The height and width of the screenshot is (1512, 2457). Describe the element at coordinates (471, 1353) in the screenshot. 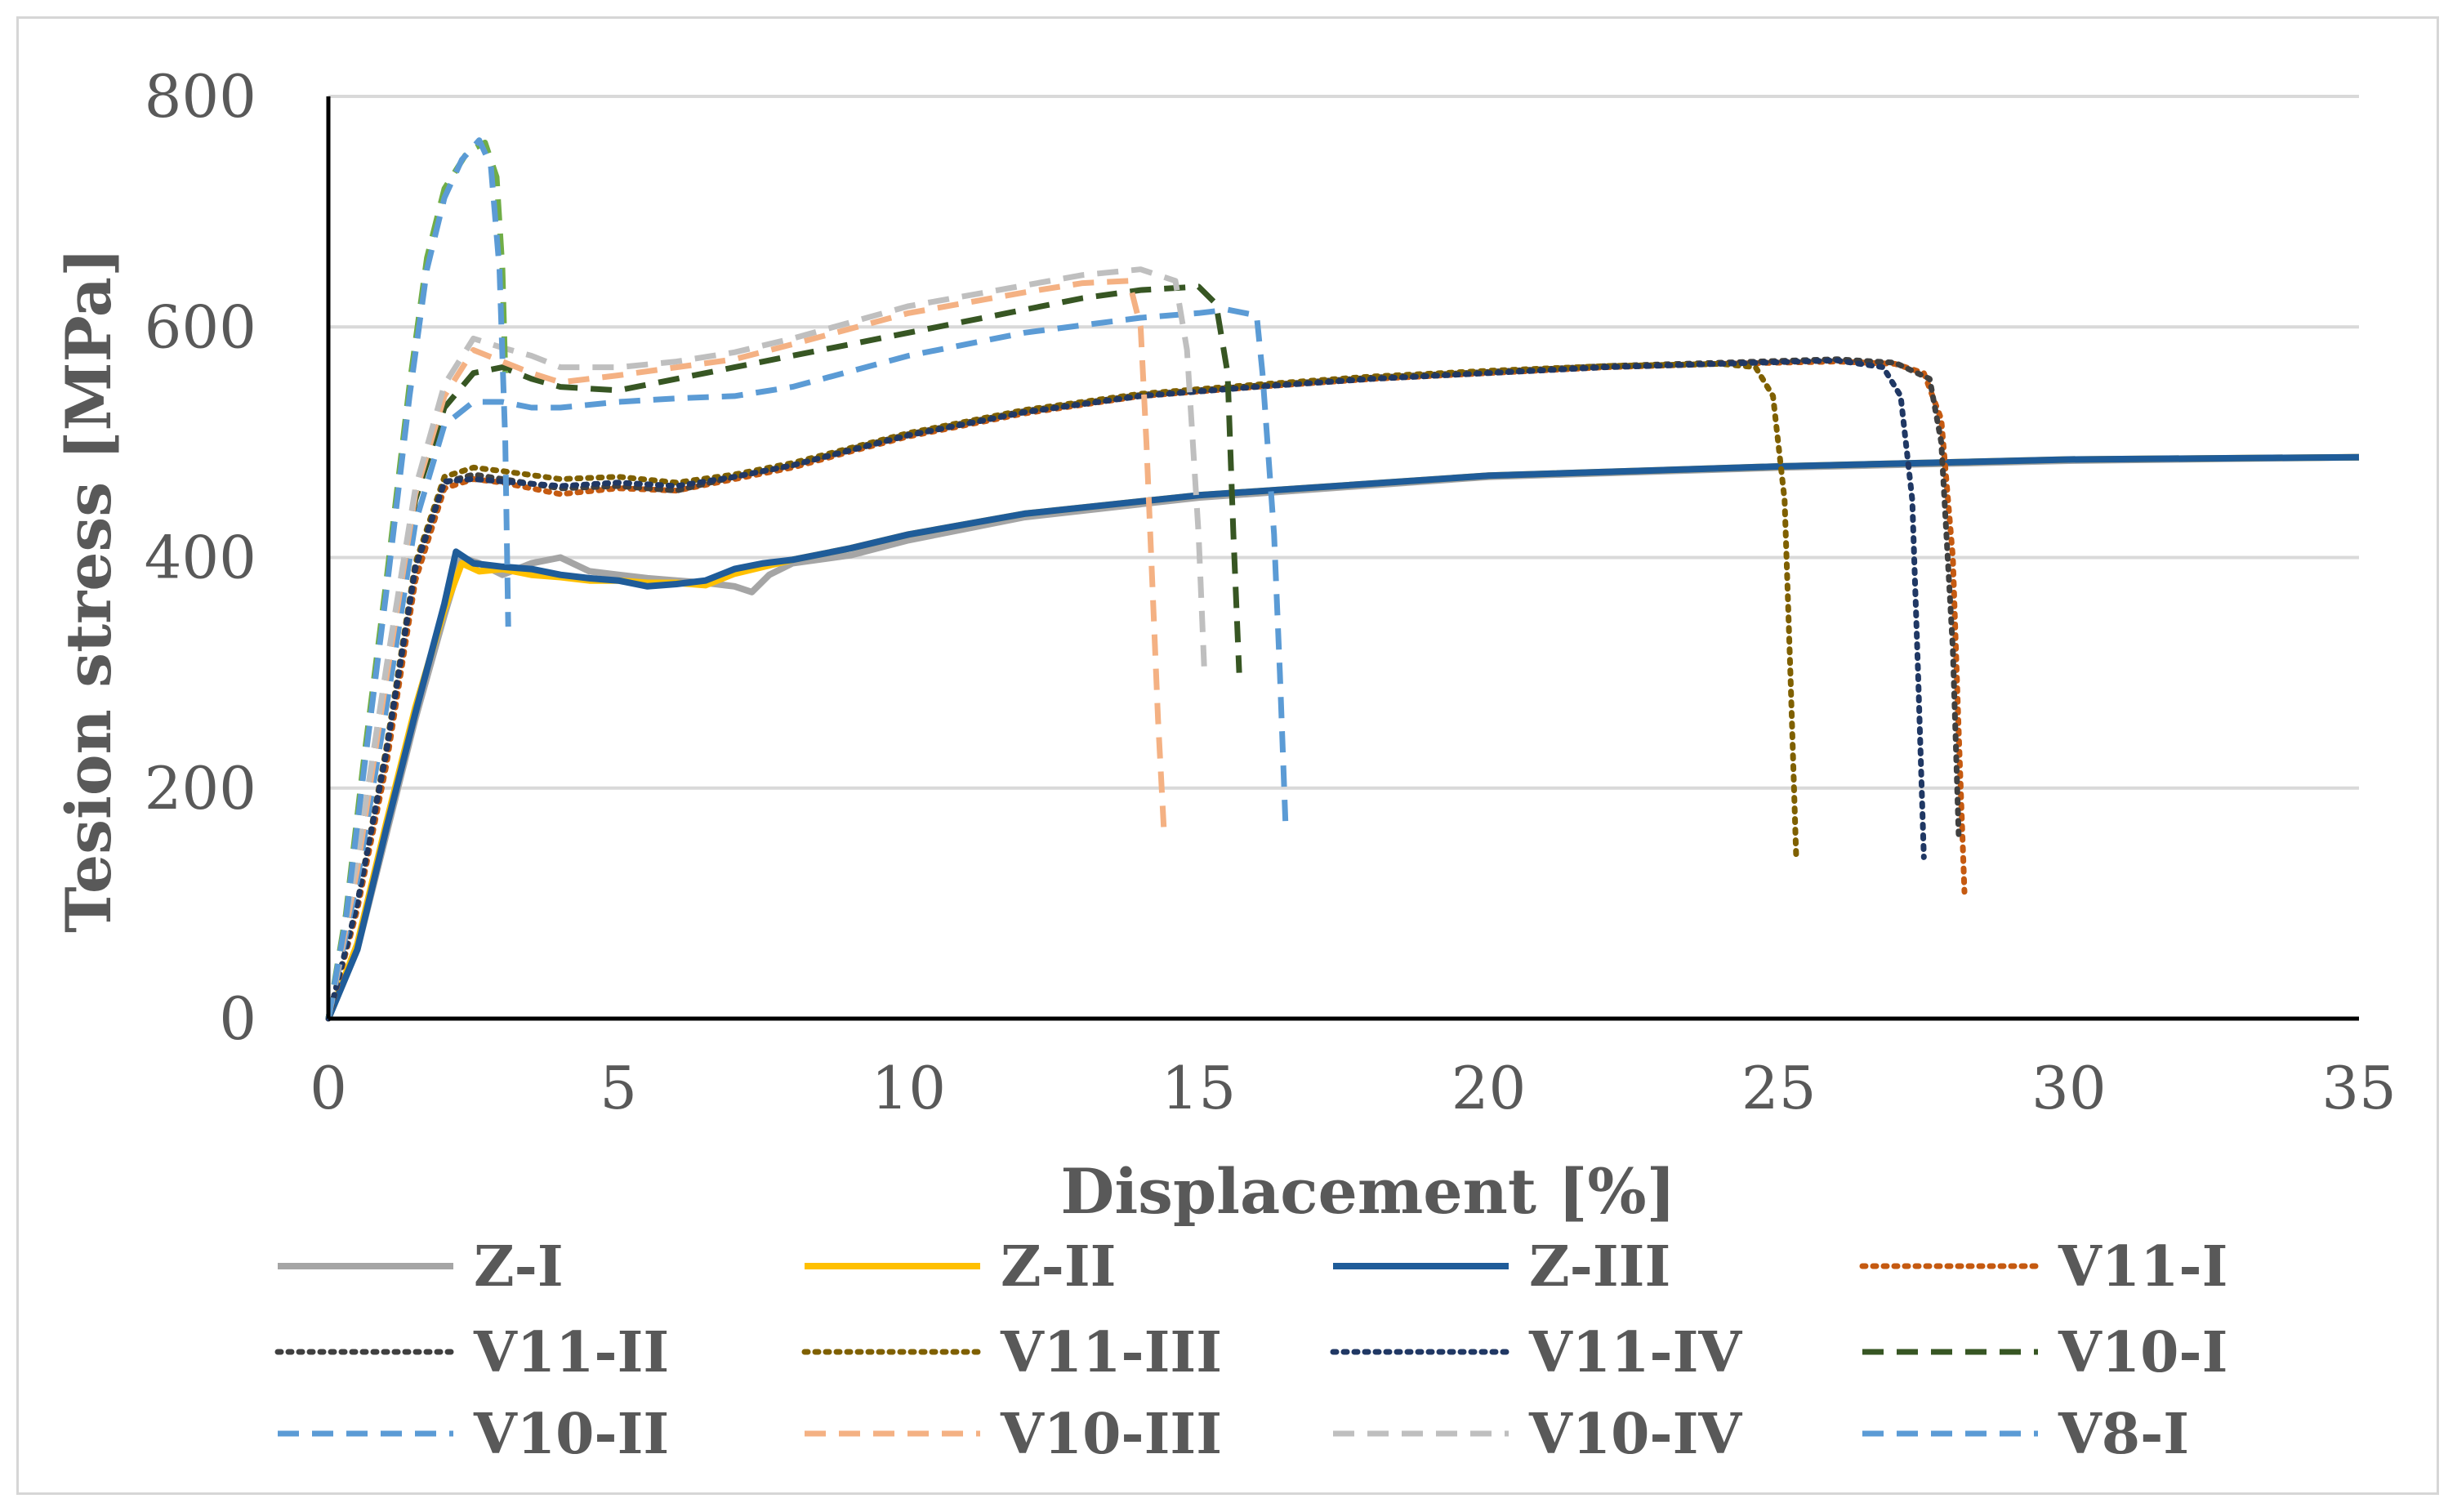

I see `legend-item-v11-ii: V11-II` at that location.